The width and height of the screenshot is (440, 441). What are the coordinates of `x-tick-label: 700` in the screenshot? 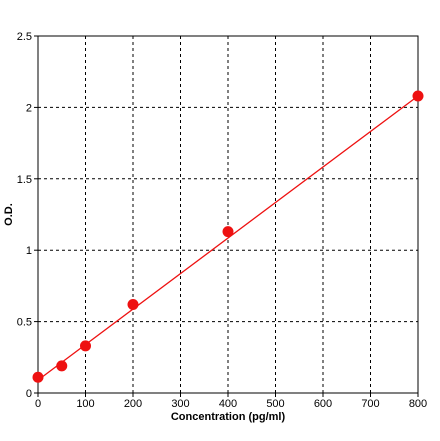 It's located at (370, 404).